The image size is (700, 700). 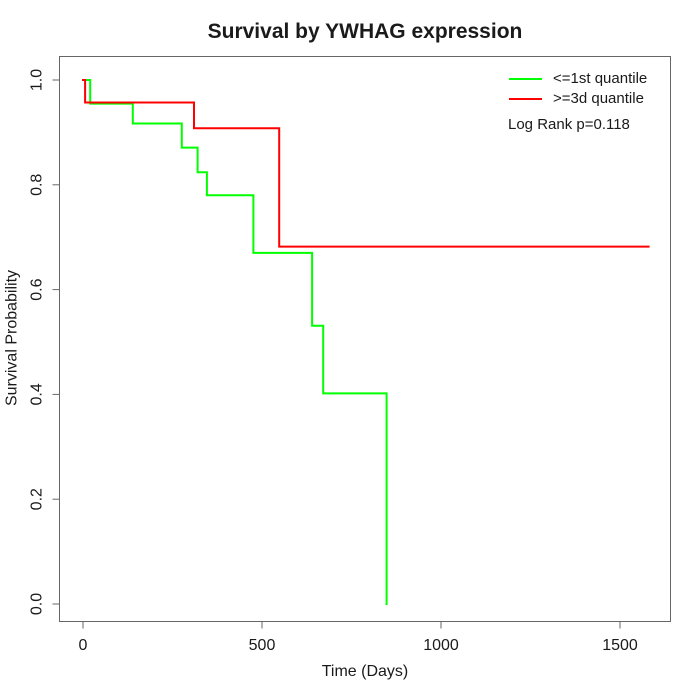 I want to click on x-axis-tick-label: 1500, so click(x=620, y=645).